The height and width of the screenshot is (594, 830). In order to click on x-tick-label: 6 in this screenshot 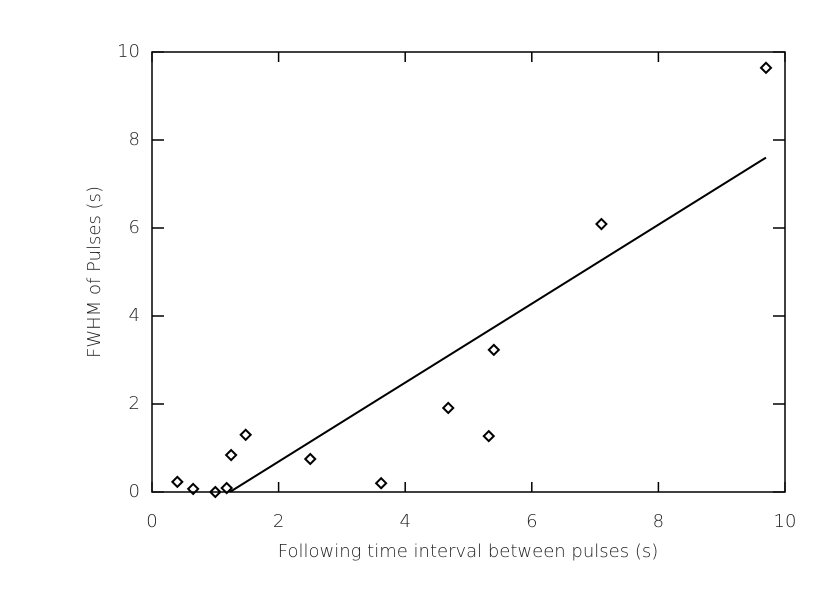, I will do `click(531, 521)`.